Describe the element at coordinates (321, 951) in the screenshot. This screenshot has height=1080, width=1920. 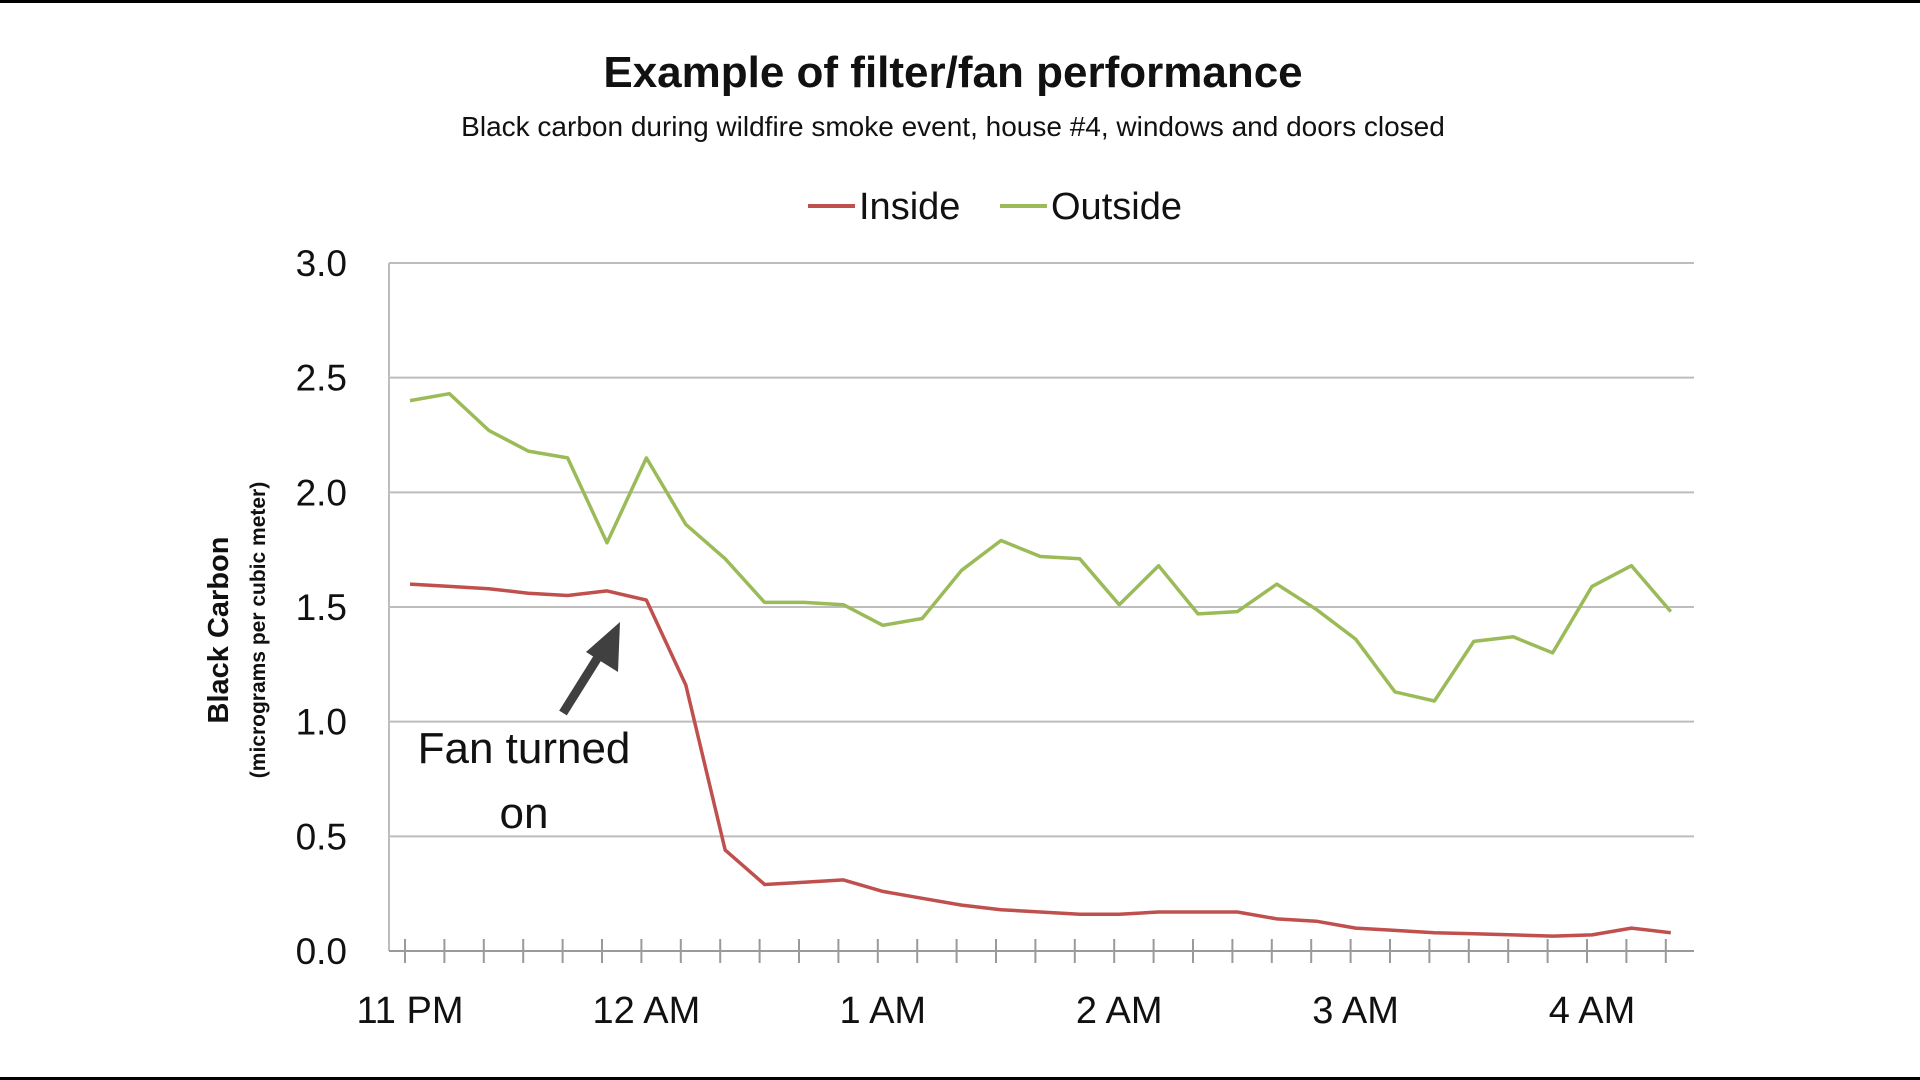
I see `y-tick-label: 0.0` at that location.